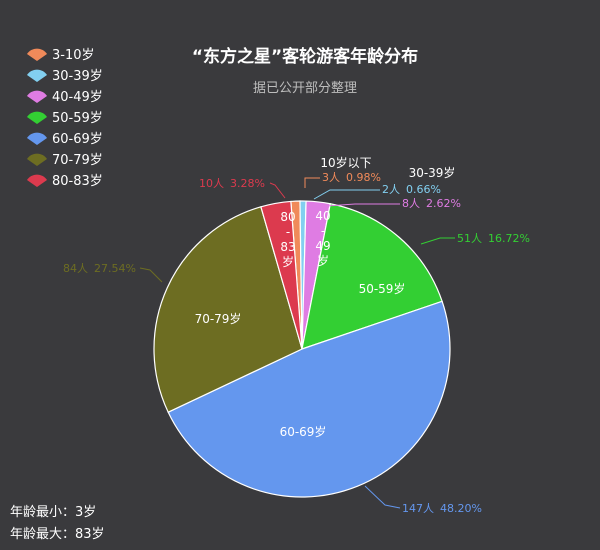  What do you see at coordinates (281, 275) in the screenshot?
I see `pie-slice-80-83岁` at bounding box center [281, 275].